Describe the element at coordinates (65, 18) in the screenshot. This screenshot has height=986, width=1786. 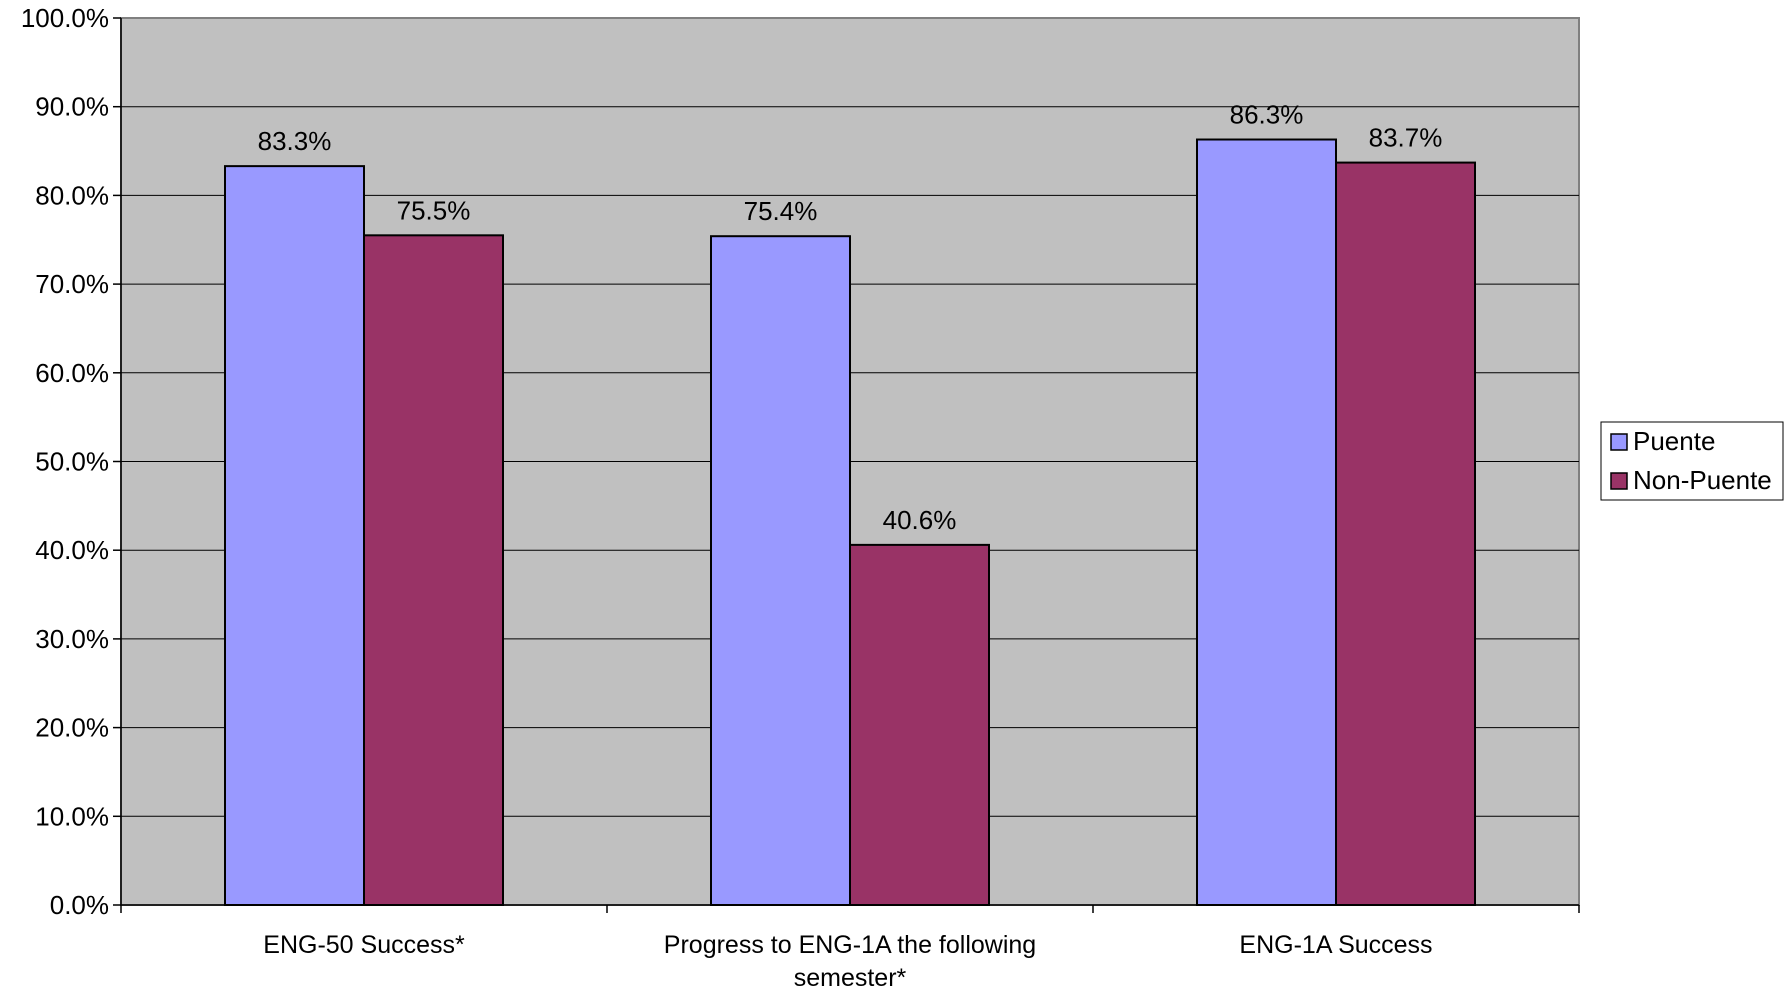
I see `y-tick-label: 100.0%` at that location.